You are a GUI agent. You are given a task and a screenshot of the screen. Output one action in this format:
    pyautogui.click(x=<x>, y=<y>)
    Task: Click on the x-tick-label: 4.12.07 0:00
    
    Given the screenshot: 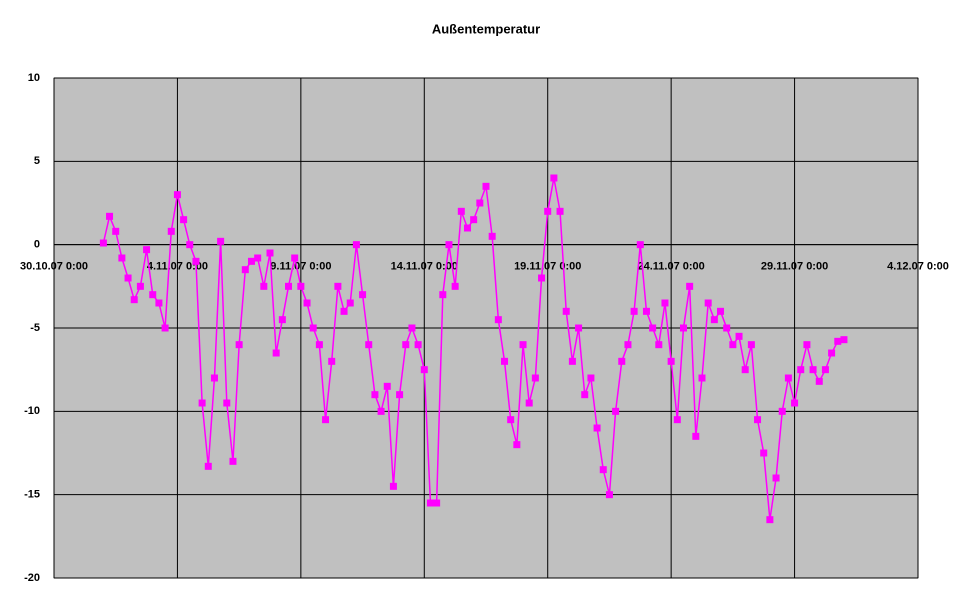 What is the action you would take?
    pyautogui.click(x=918, y=267)
    